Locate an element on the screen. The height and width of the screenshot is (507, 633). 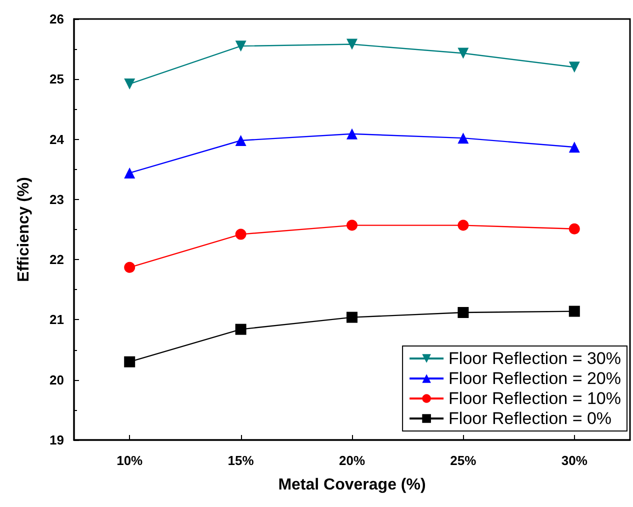
y-tick-label: 19 is located at coordinates (57, 440).